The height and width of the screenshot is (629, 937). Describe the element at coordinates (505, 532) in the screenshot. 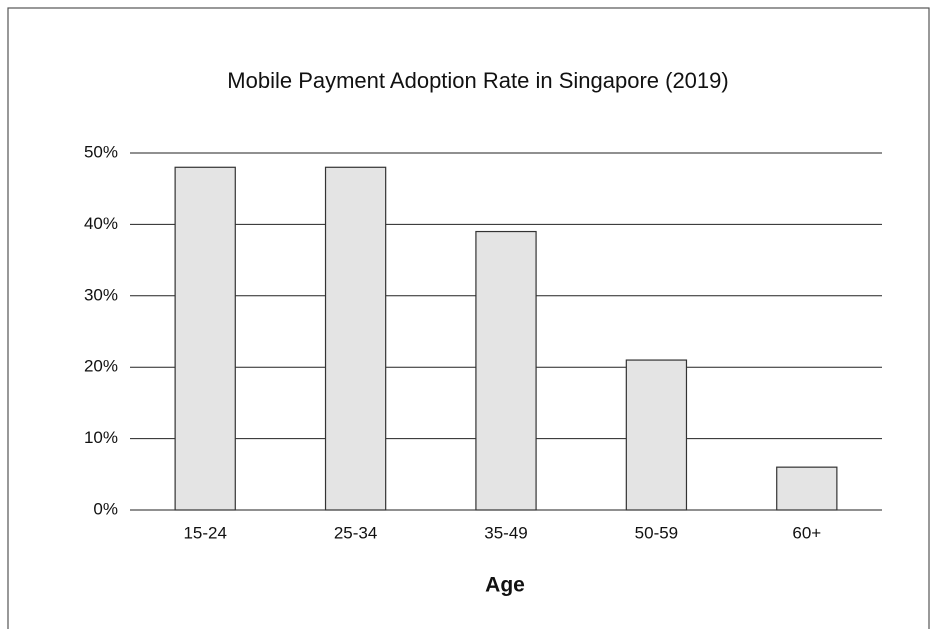

I see `x-tick-label: 35-49` at that location.